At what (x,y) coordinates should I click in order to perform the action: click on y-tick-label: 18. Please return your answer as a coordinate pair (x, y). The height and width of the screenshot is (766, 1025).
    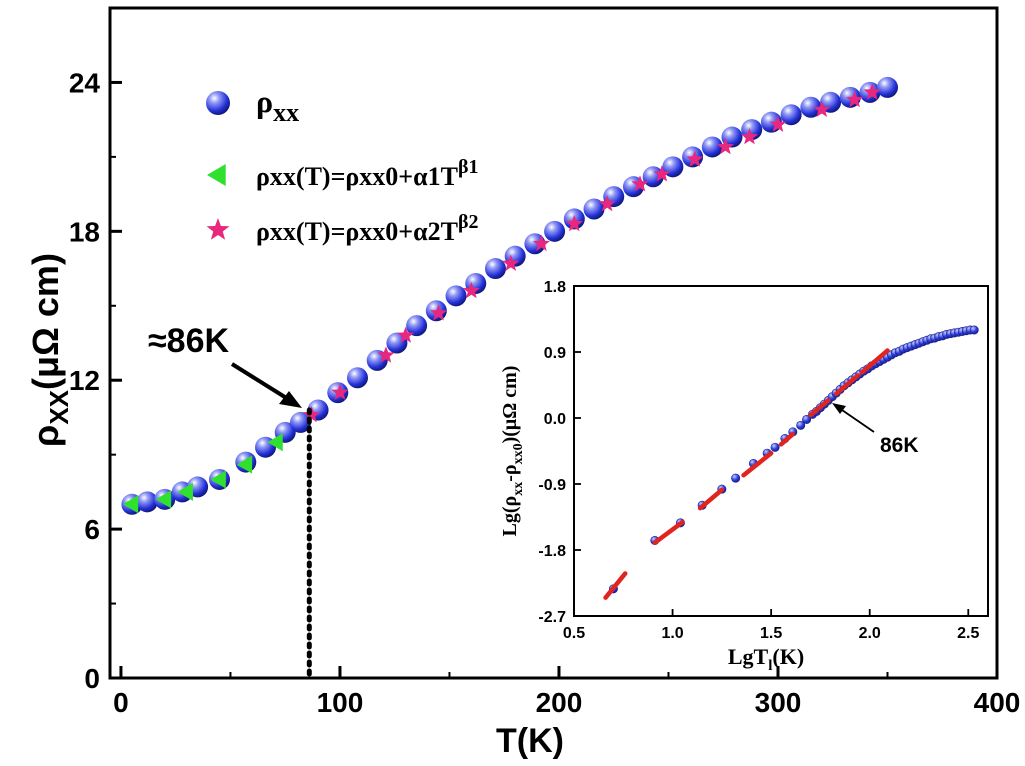
    Looking at the image, I should click on (84, 231).